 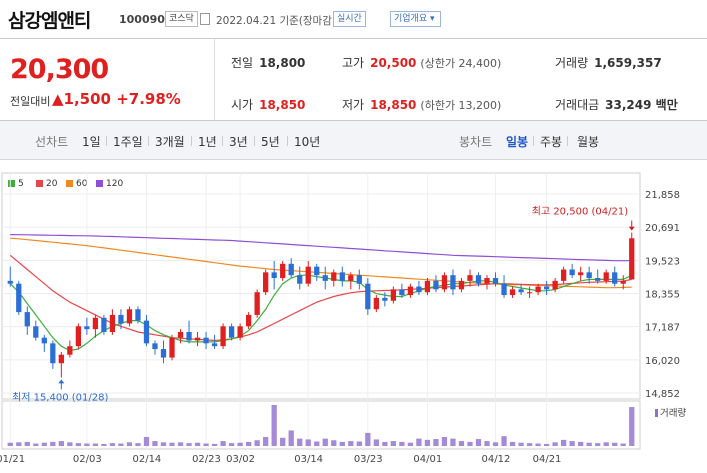 What do you see at coordinates (616, 105) in the screenshot?
I see `turnover-stat: 거래대금 33,249 백만` at bounding box center [616, 105].